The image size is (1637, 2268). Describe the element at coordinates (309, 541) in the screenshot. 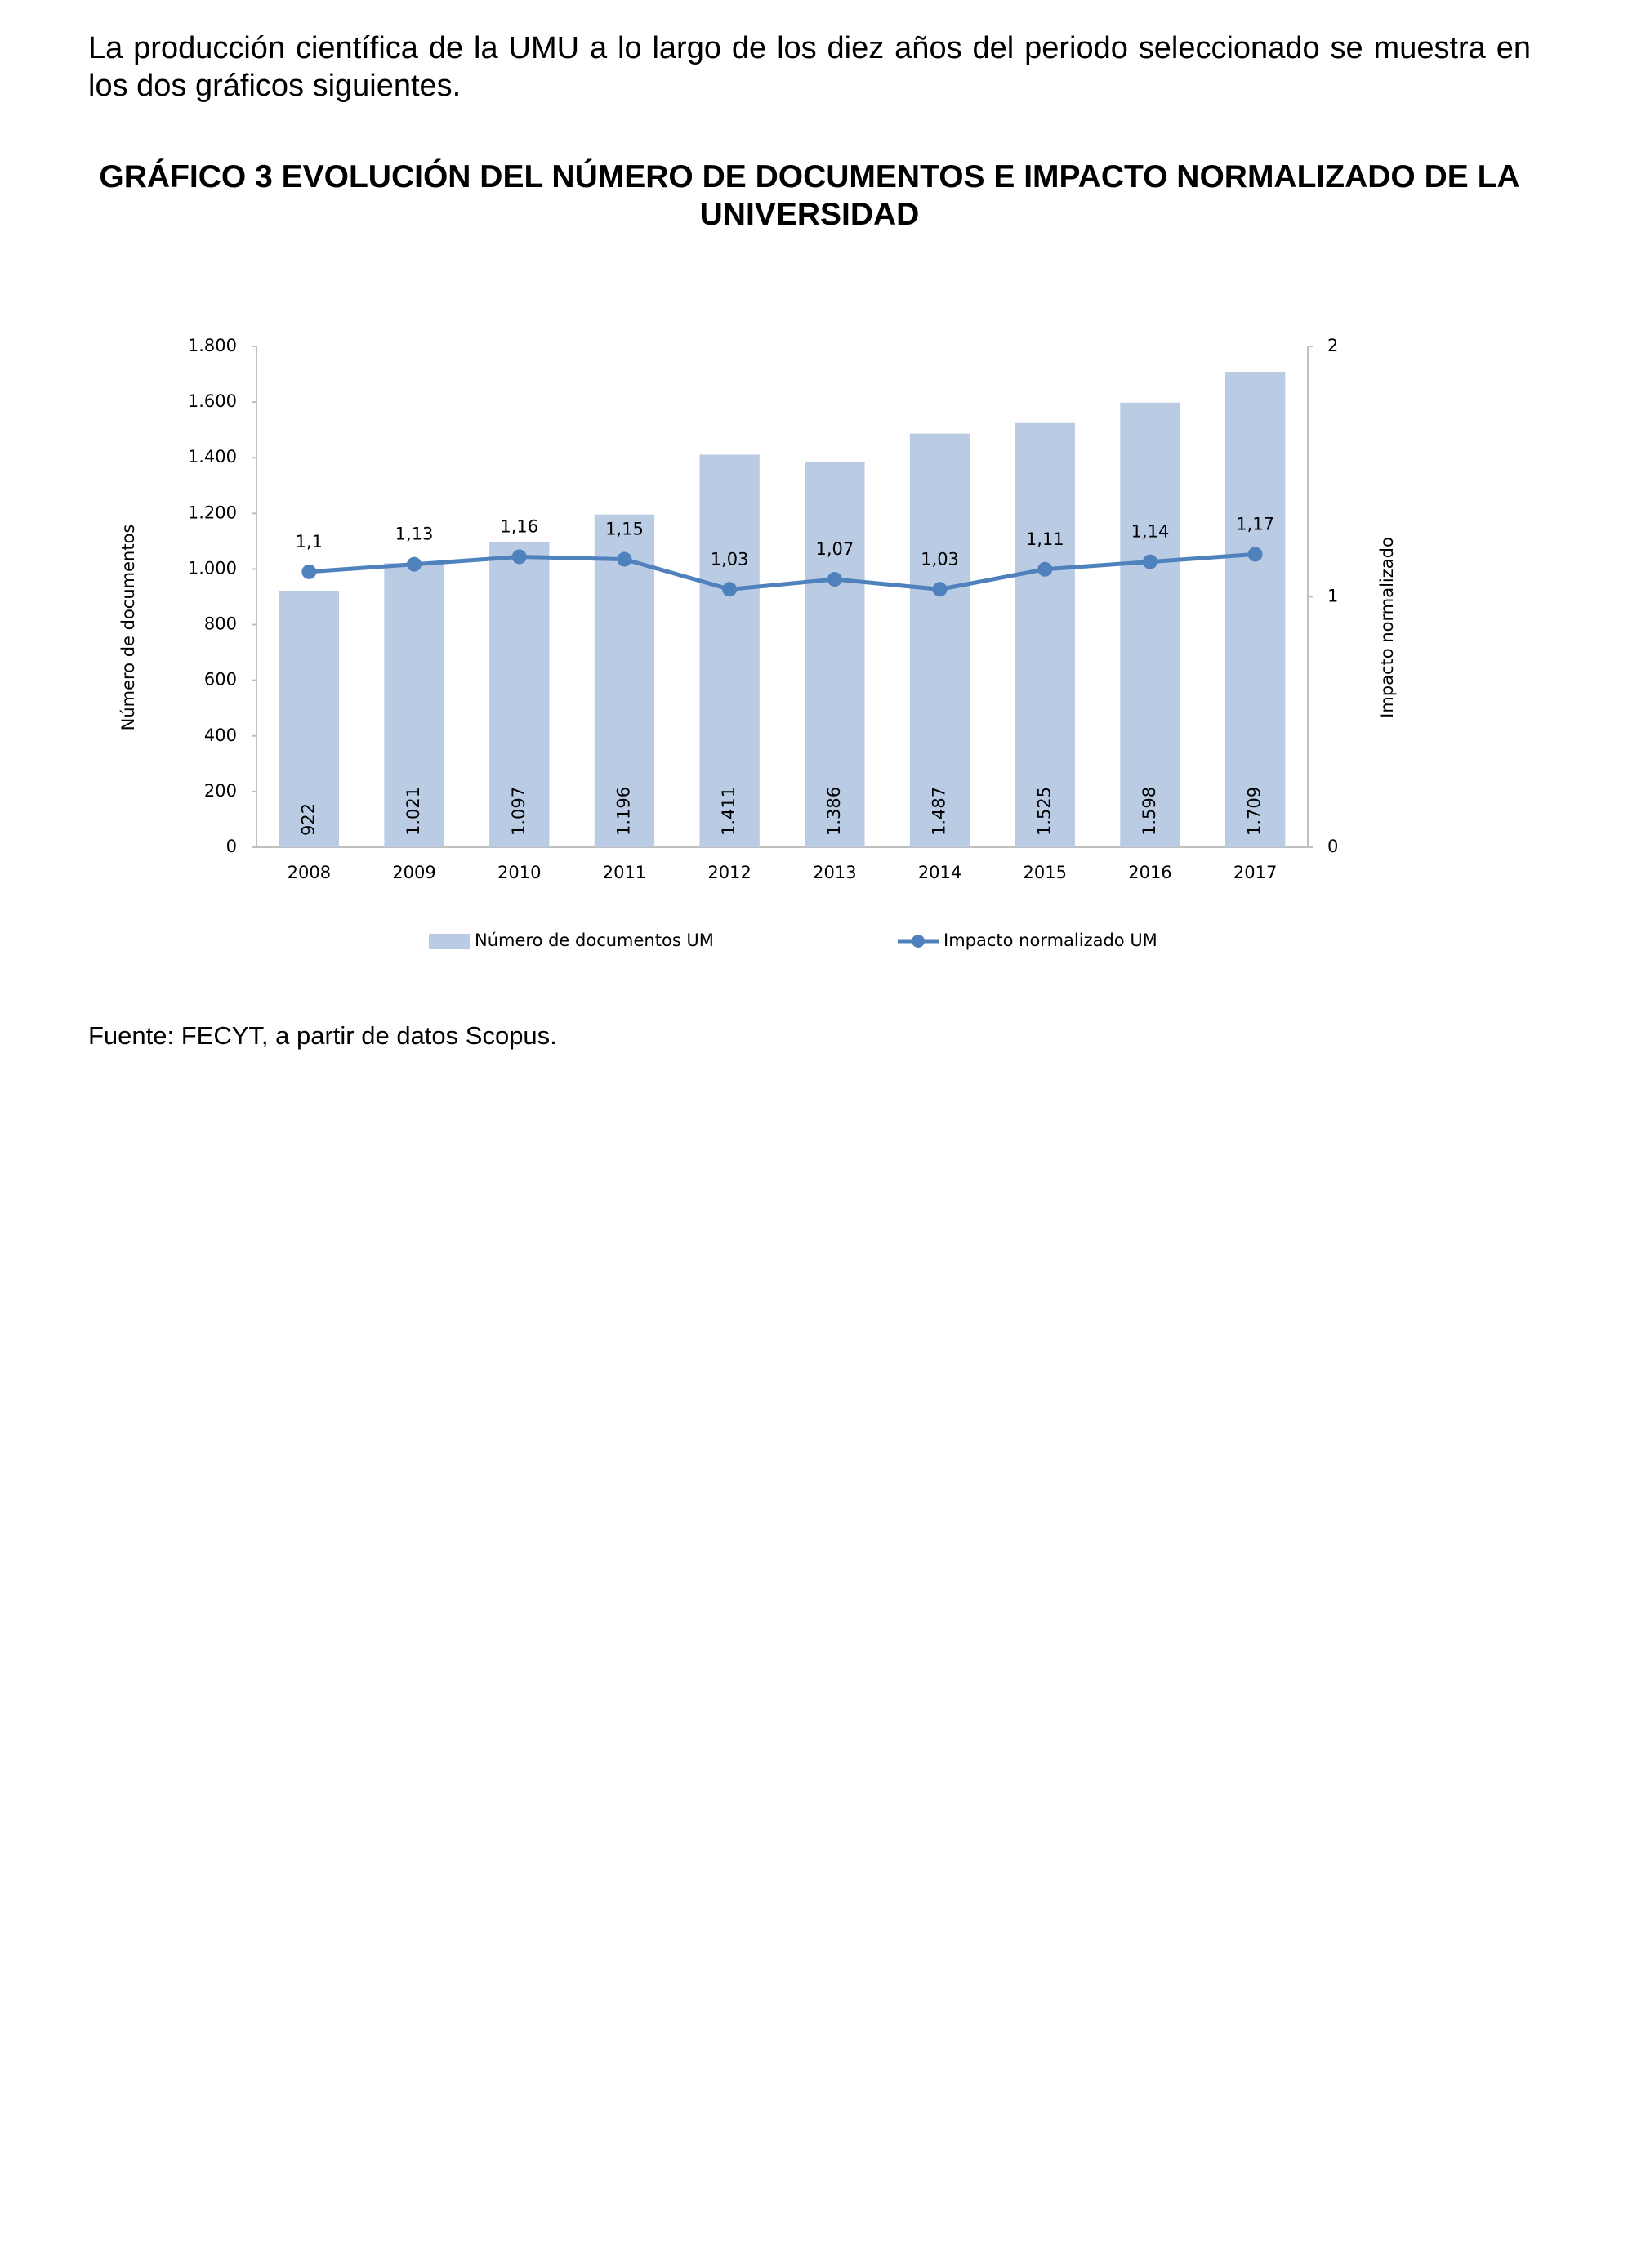

I see `line-value-label: 1,1` at that location.